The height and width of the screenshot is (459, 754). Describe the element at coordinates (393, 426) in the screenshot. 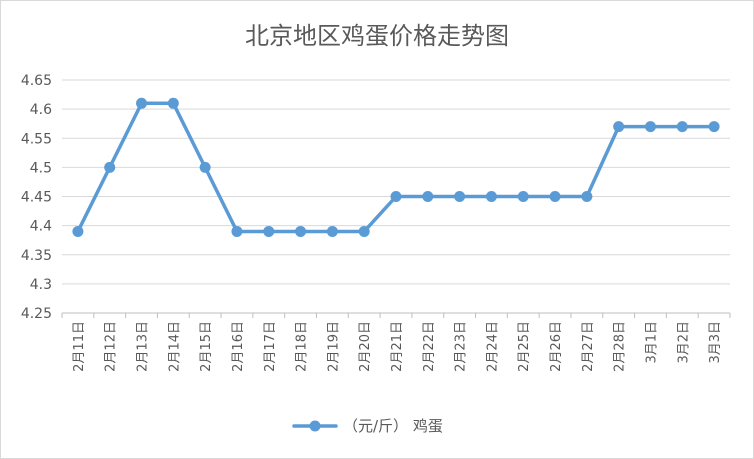

I see `legend-entry-eggs: （元/斤） 鸡蛋` at that location.